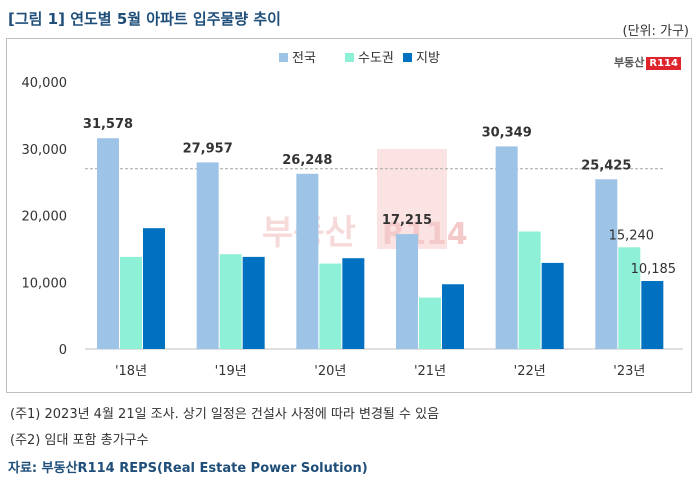  I want to click on y-tick-label: 40,000, so click(45, 83).